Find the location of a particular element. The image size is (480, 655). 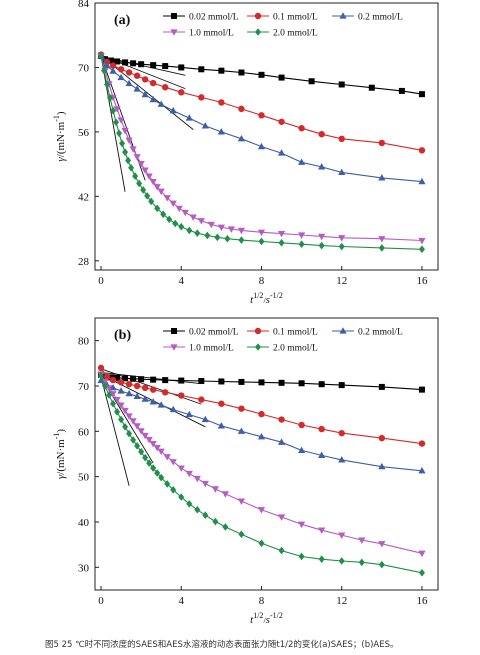

tangent-line is located at coordinates (113, 123).